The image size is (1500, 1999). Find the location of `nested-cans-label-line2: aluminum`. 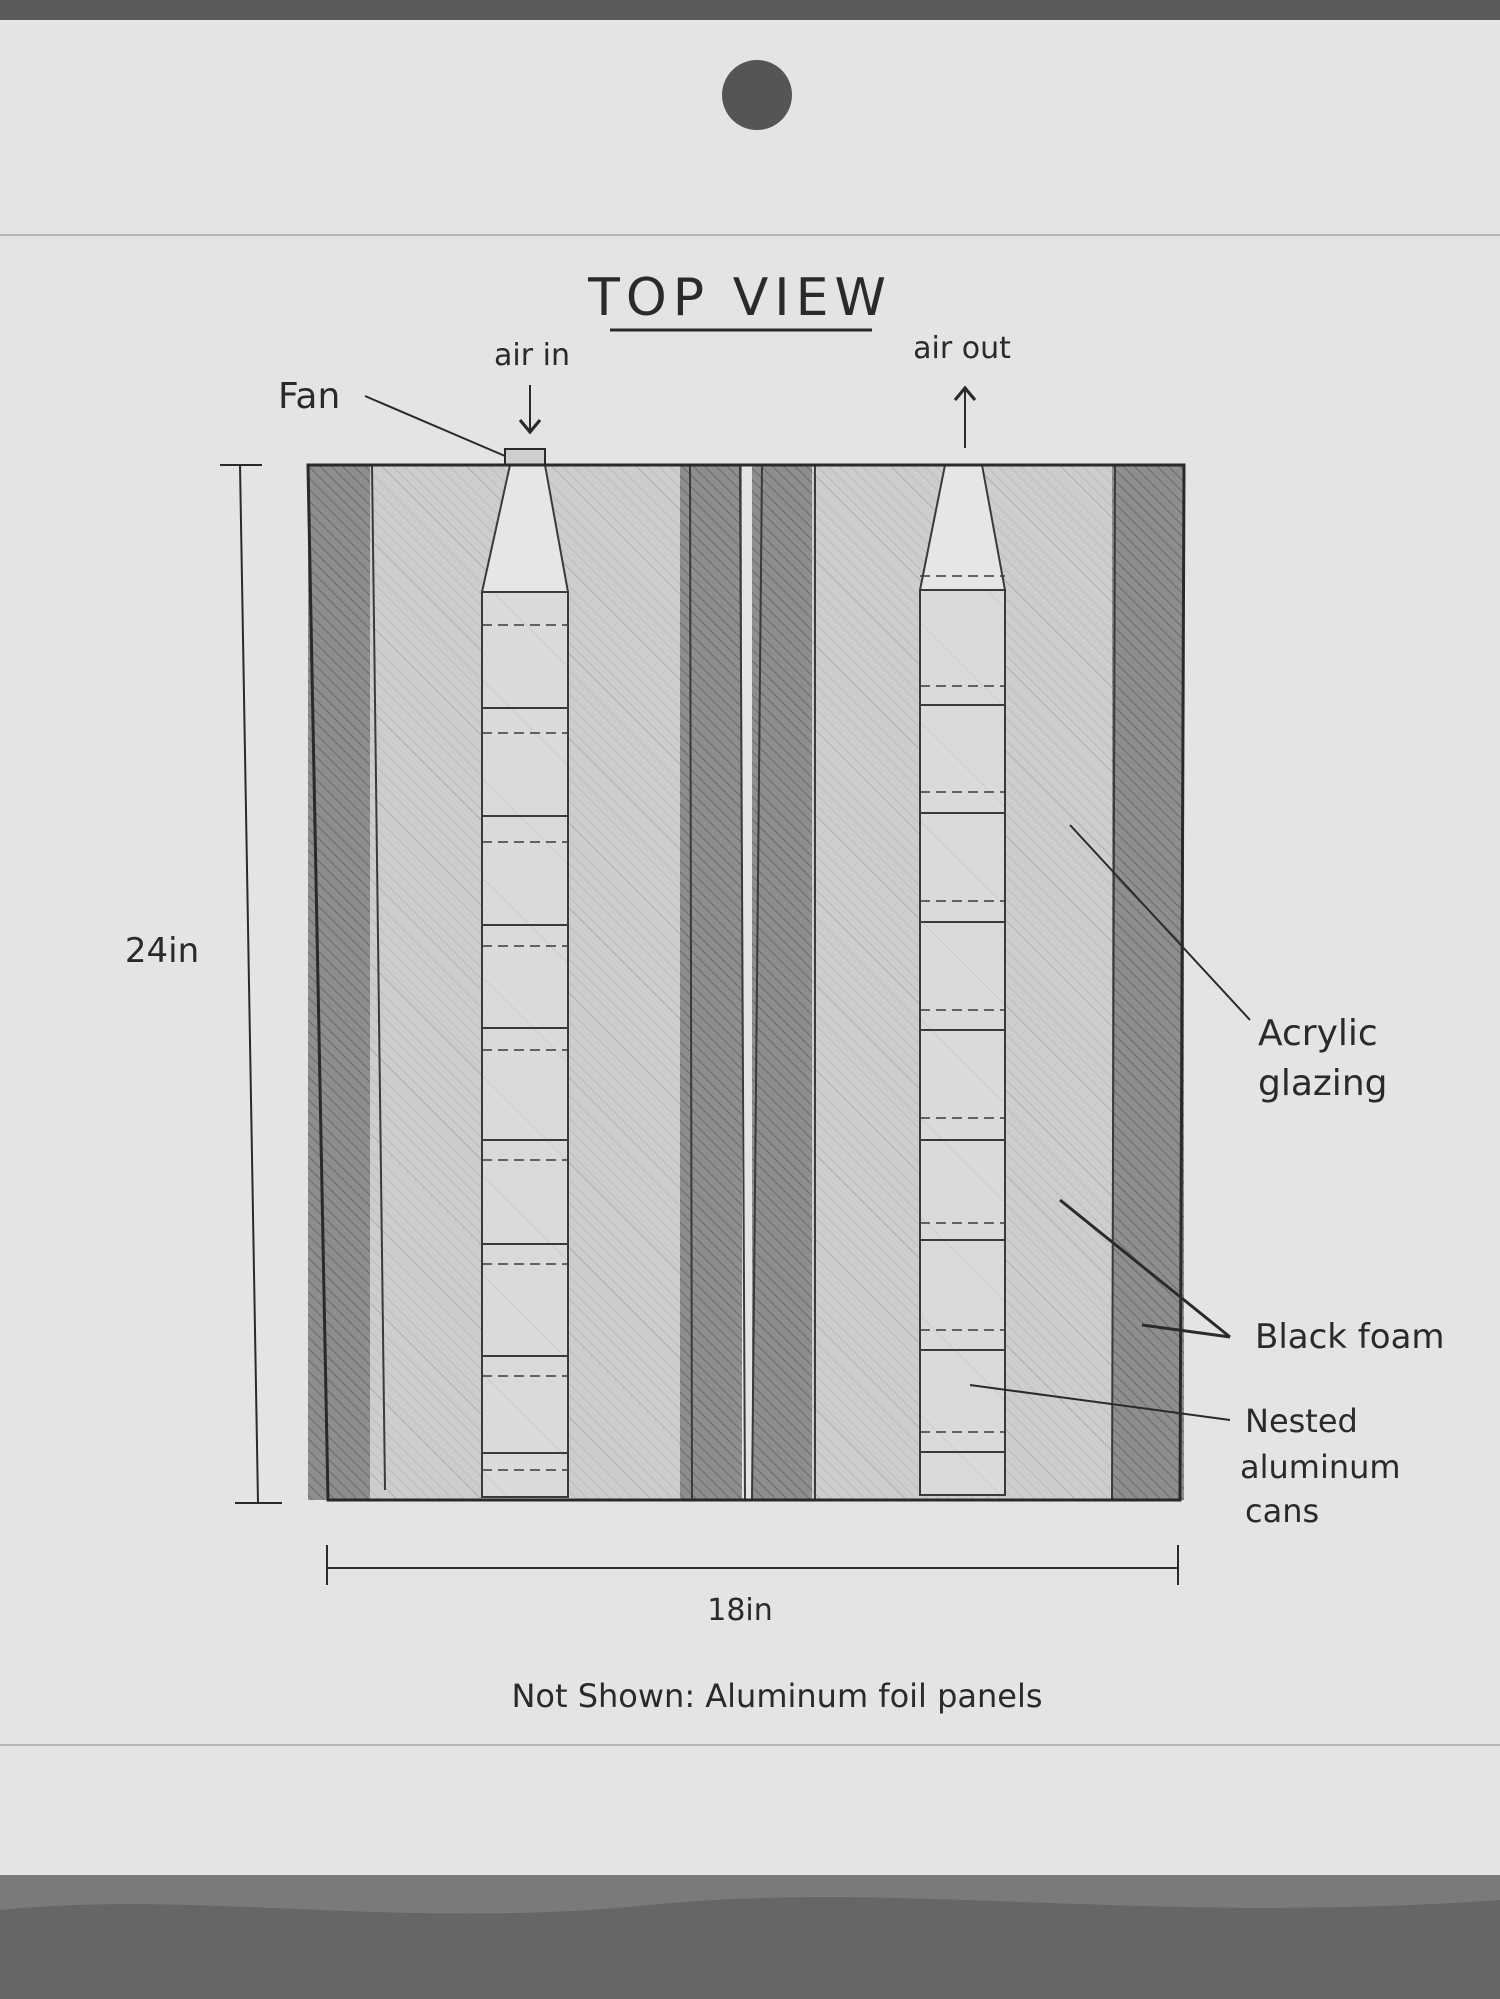

nested-cans-label-line2: aluminum is located at coordinates (1320, 1467).